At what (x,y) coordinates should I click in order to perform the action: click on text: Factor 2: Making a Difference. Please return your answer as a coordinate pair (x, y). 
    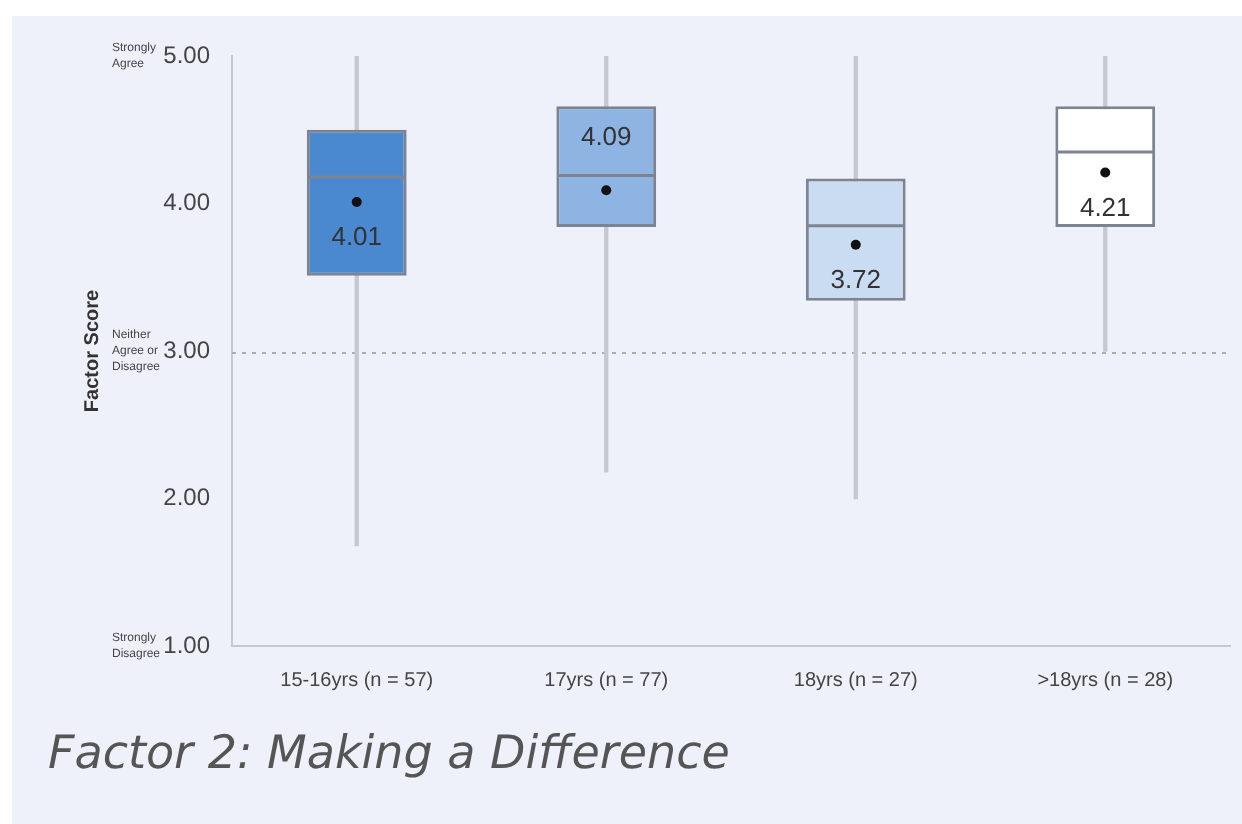
    Looking at the image, I should click on (389, 754).